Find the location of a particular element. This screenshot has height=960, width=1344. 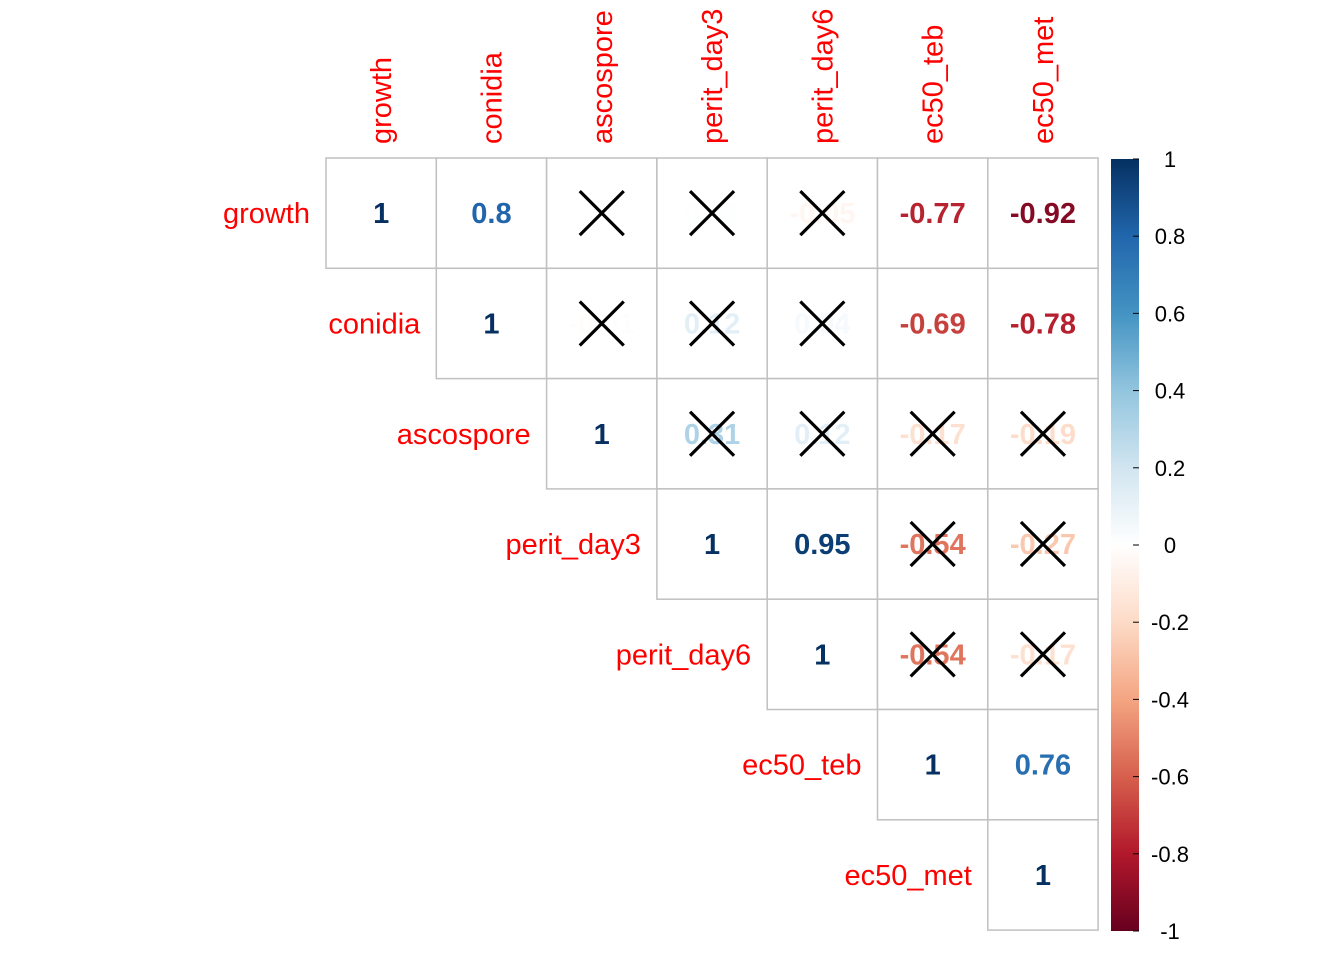

cell-value-label: -0.92 is located at coordinates (1043, 214).